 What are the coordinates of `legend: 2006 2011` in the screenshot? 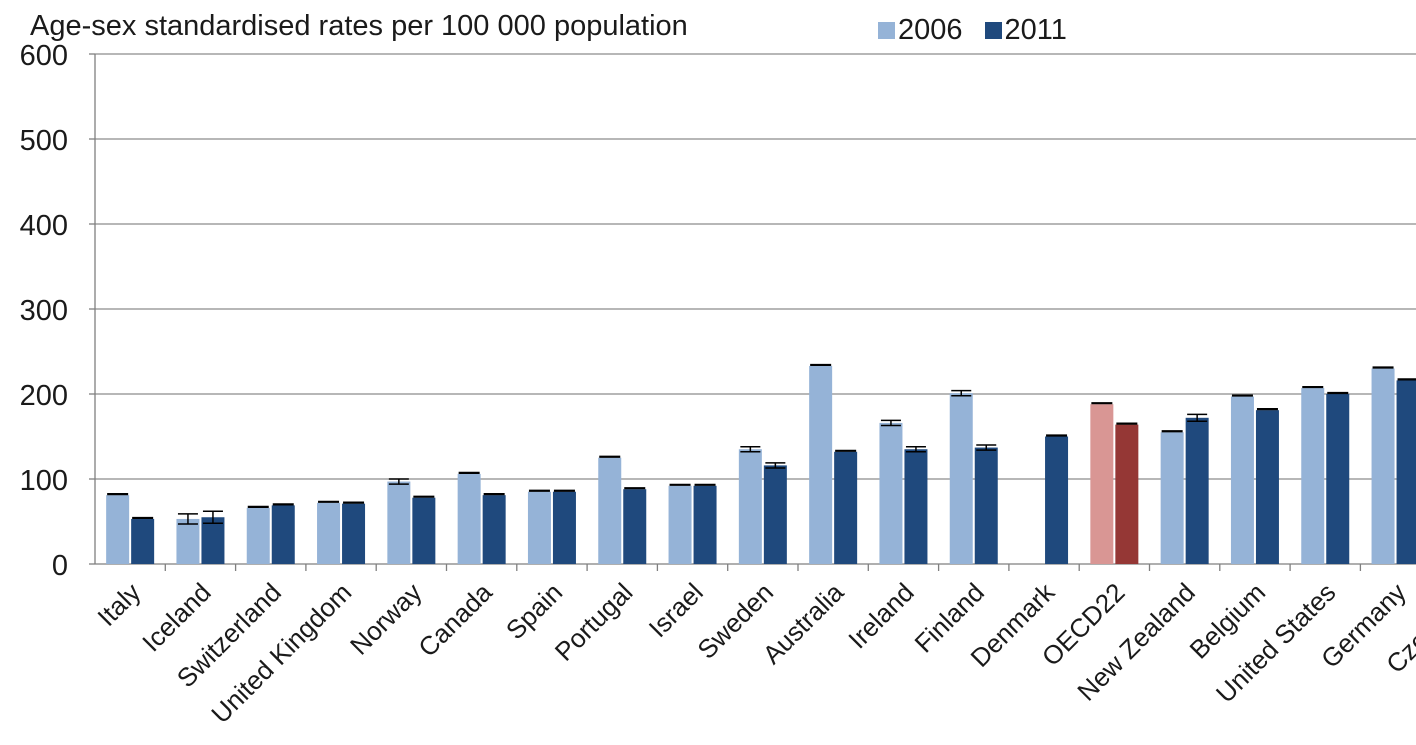 It's located at (983, 30).